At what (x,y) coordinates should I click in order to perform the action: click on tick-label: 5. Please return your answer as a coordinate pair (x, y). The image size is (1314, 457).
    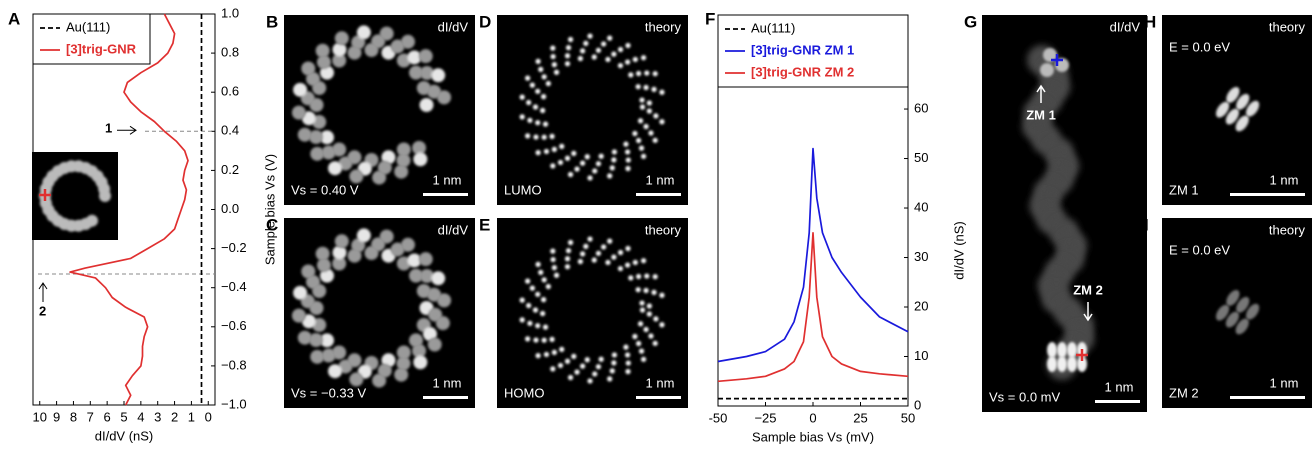
    Looking at the image, I should click on (123, 416).